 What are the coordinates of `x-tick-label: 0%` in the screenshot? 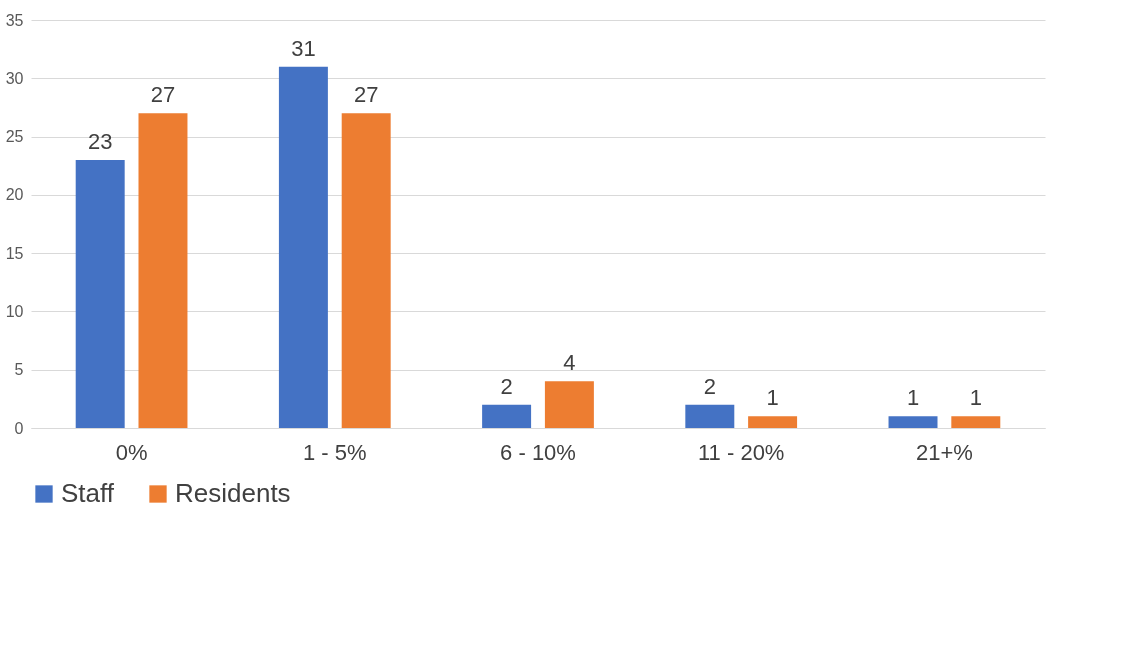 It's located at (131, 452).